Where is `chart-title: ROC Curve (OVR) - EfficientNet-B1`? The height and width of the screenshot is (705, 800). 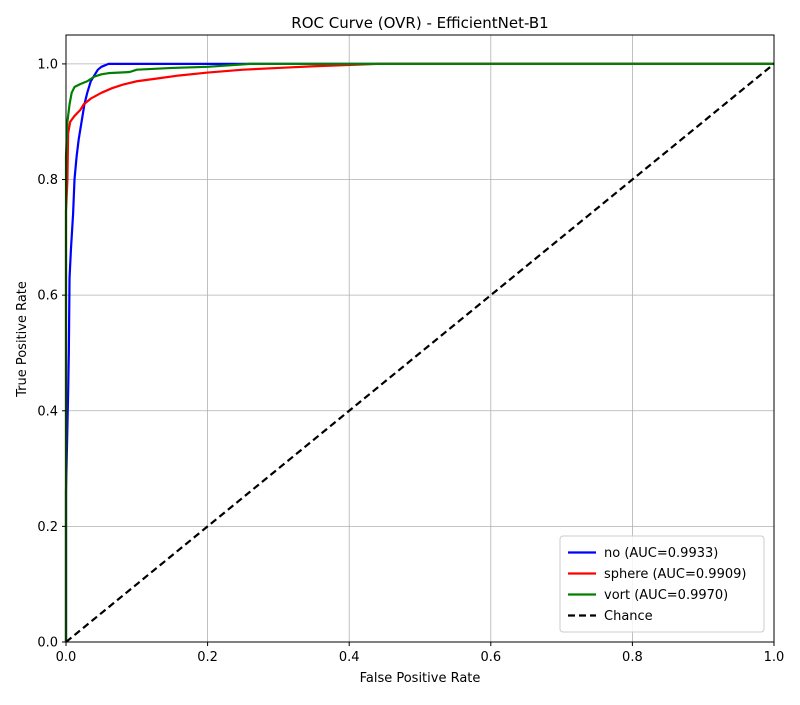 chart-title: ROC Curve (OVR) - EfficientNet-B1 is located at coordinates (419, 23).